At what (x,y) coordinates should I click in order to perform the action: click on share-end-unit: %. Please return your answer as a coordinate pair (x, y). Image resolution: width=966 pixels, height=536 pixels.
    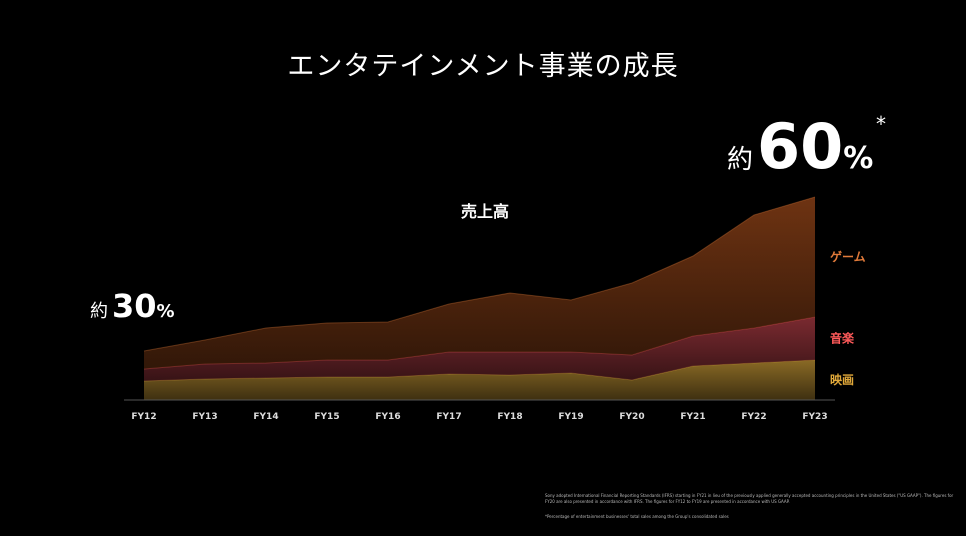
    Looking at the image, I should click on (858, 158).